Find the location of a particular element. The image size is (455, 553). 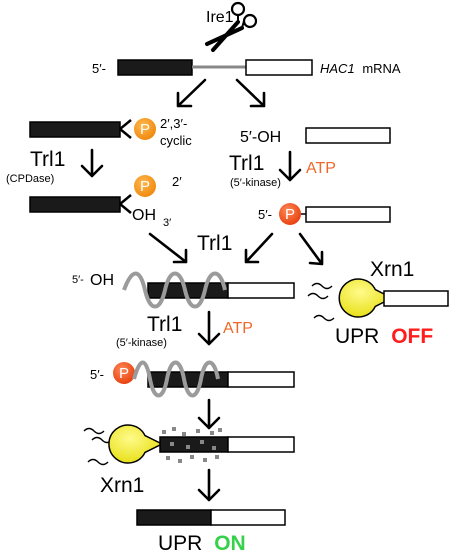

ligated-white-seg is located at coordinates (261, 290).